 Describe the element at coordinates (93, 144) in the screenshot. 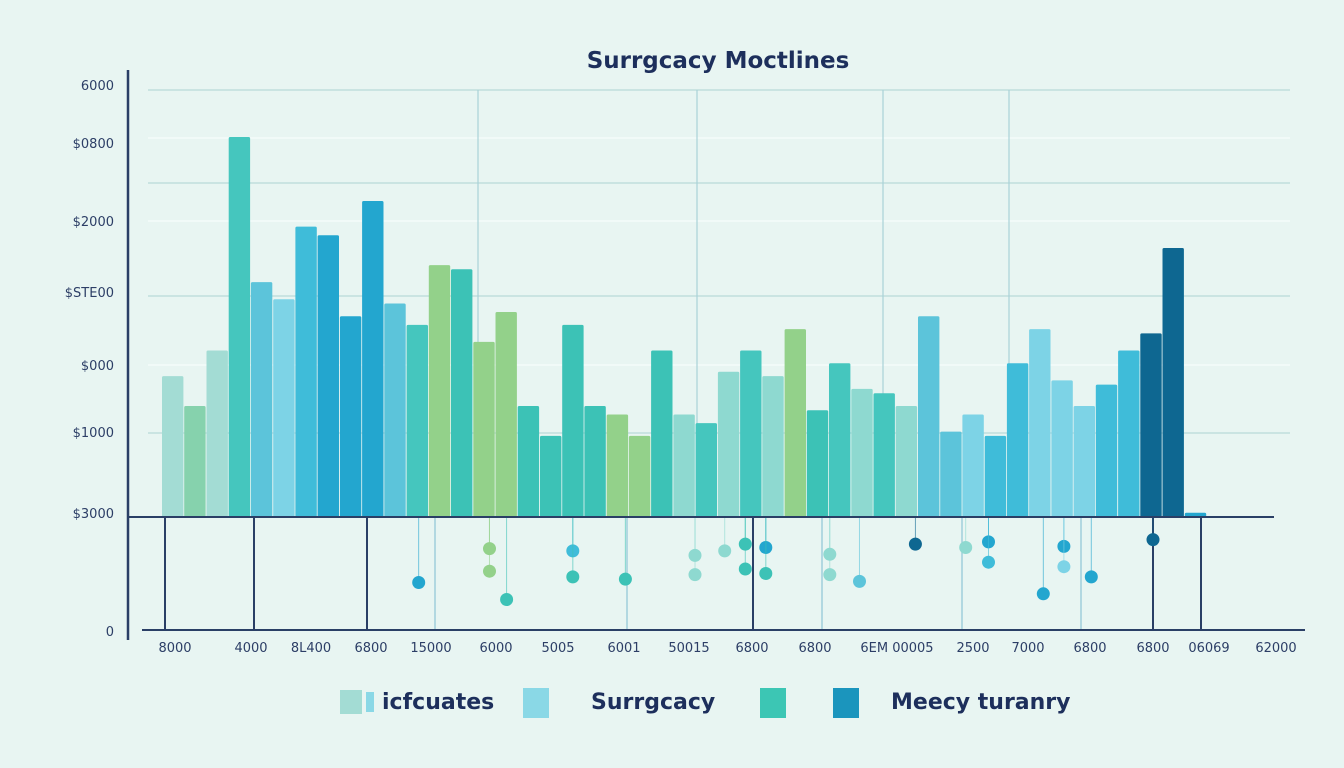

I see `y-tick-label: $0800` at that location.